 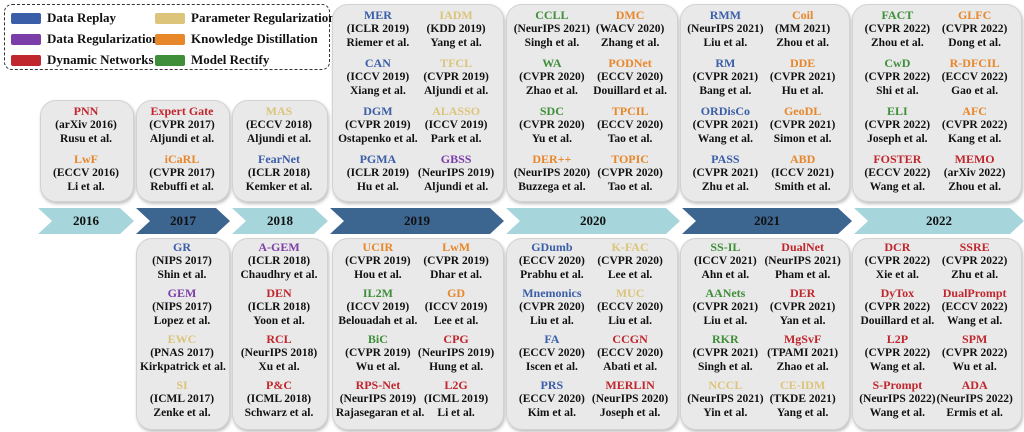 What do you see at coordinates (630, 261) in the screenshot?
I see `method-venue: (CVPR 2020)` at bounding box center [630, 261].